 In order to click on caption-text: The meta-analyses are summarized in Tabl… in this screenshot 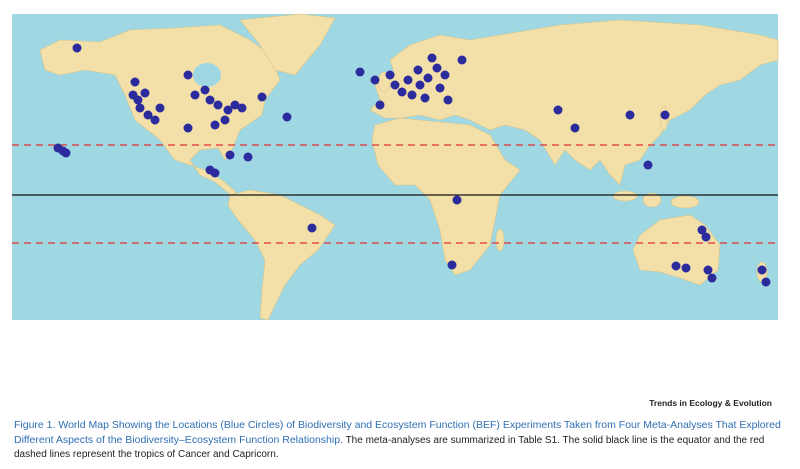, I will do `click(389, 447)`.